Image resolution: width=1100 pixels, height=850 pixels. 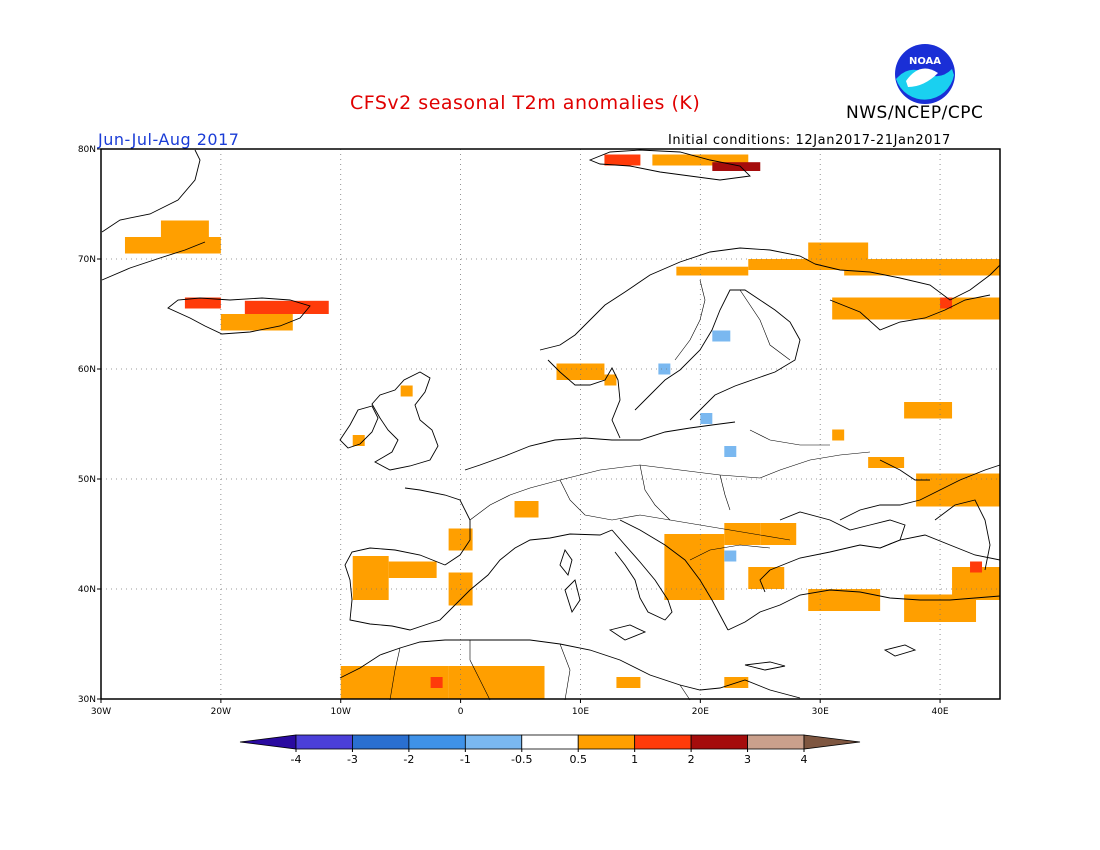 I want to click on colorbar: -4 -3 -2 -1 -0.5 0.5 1 2 3 4, so click(x=550, y=750).